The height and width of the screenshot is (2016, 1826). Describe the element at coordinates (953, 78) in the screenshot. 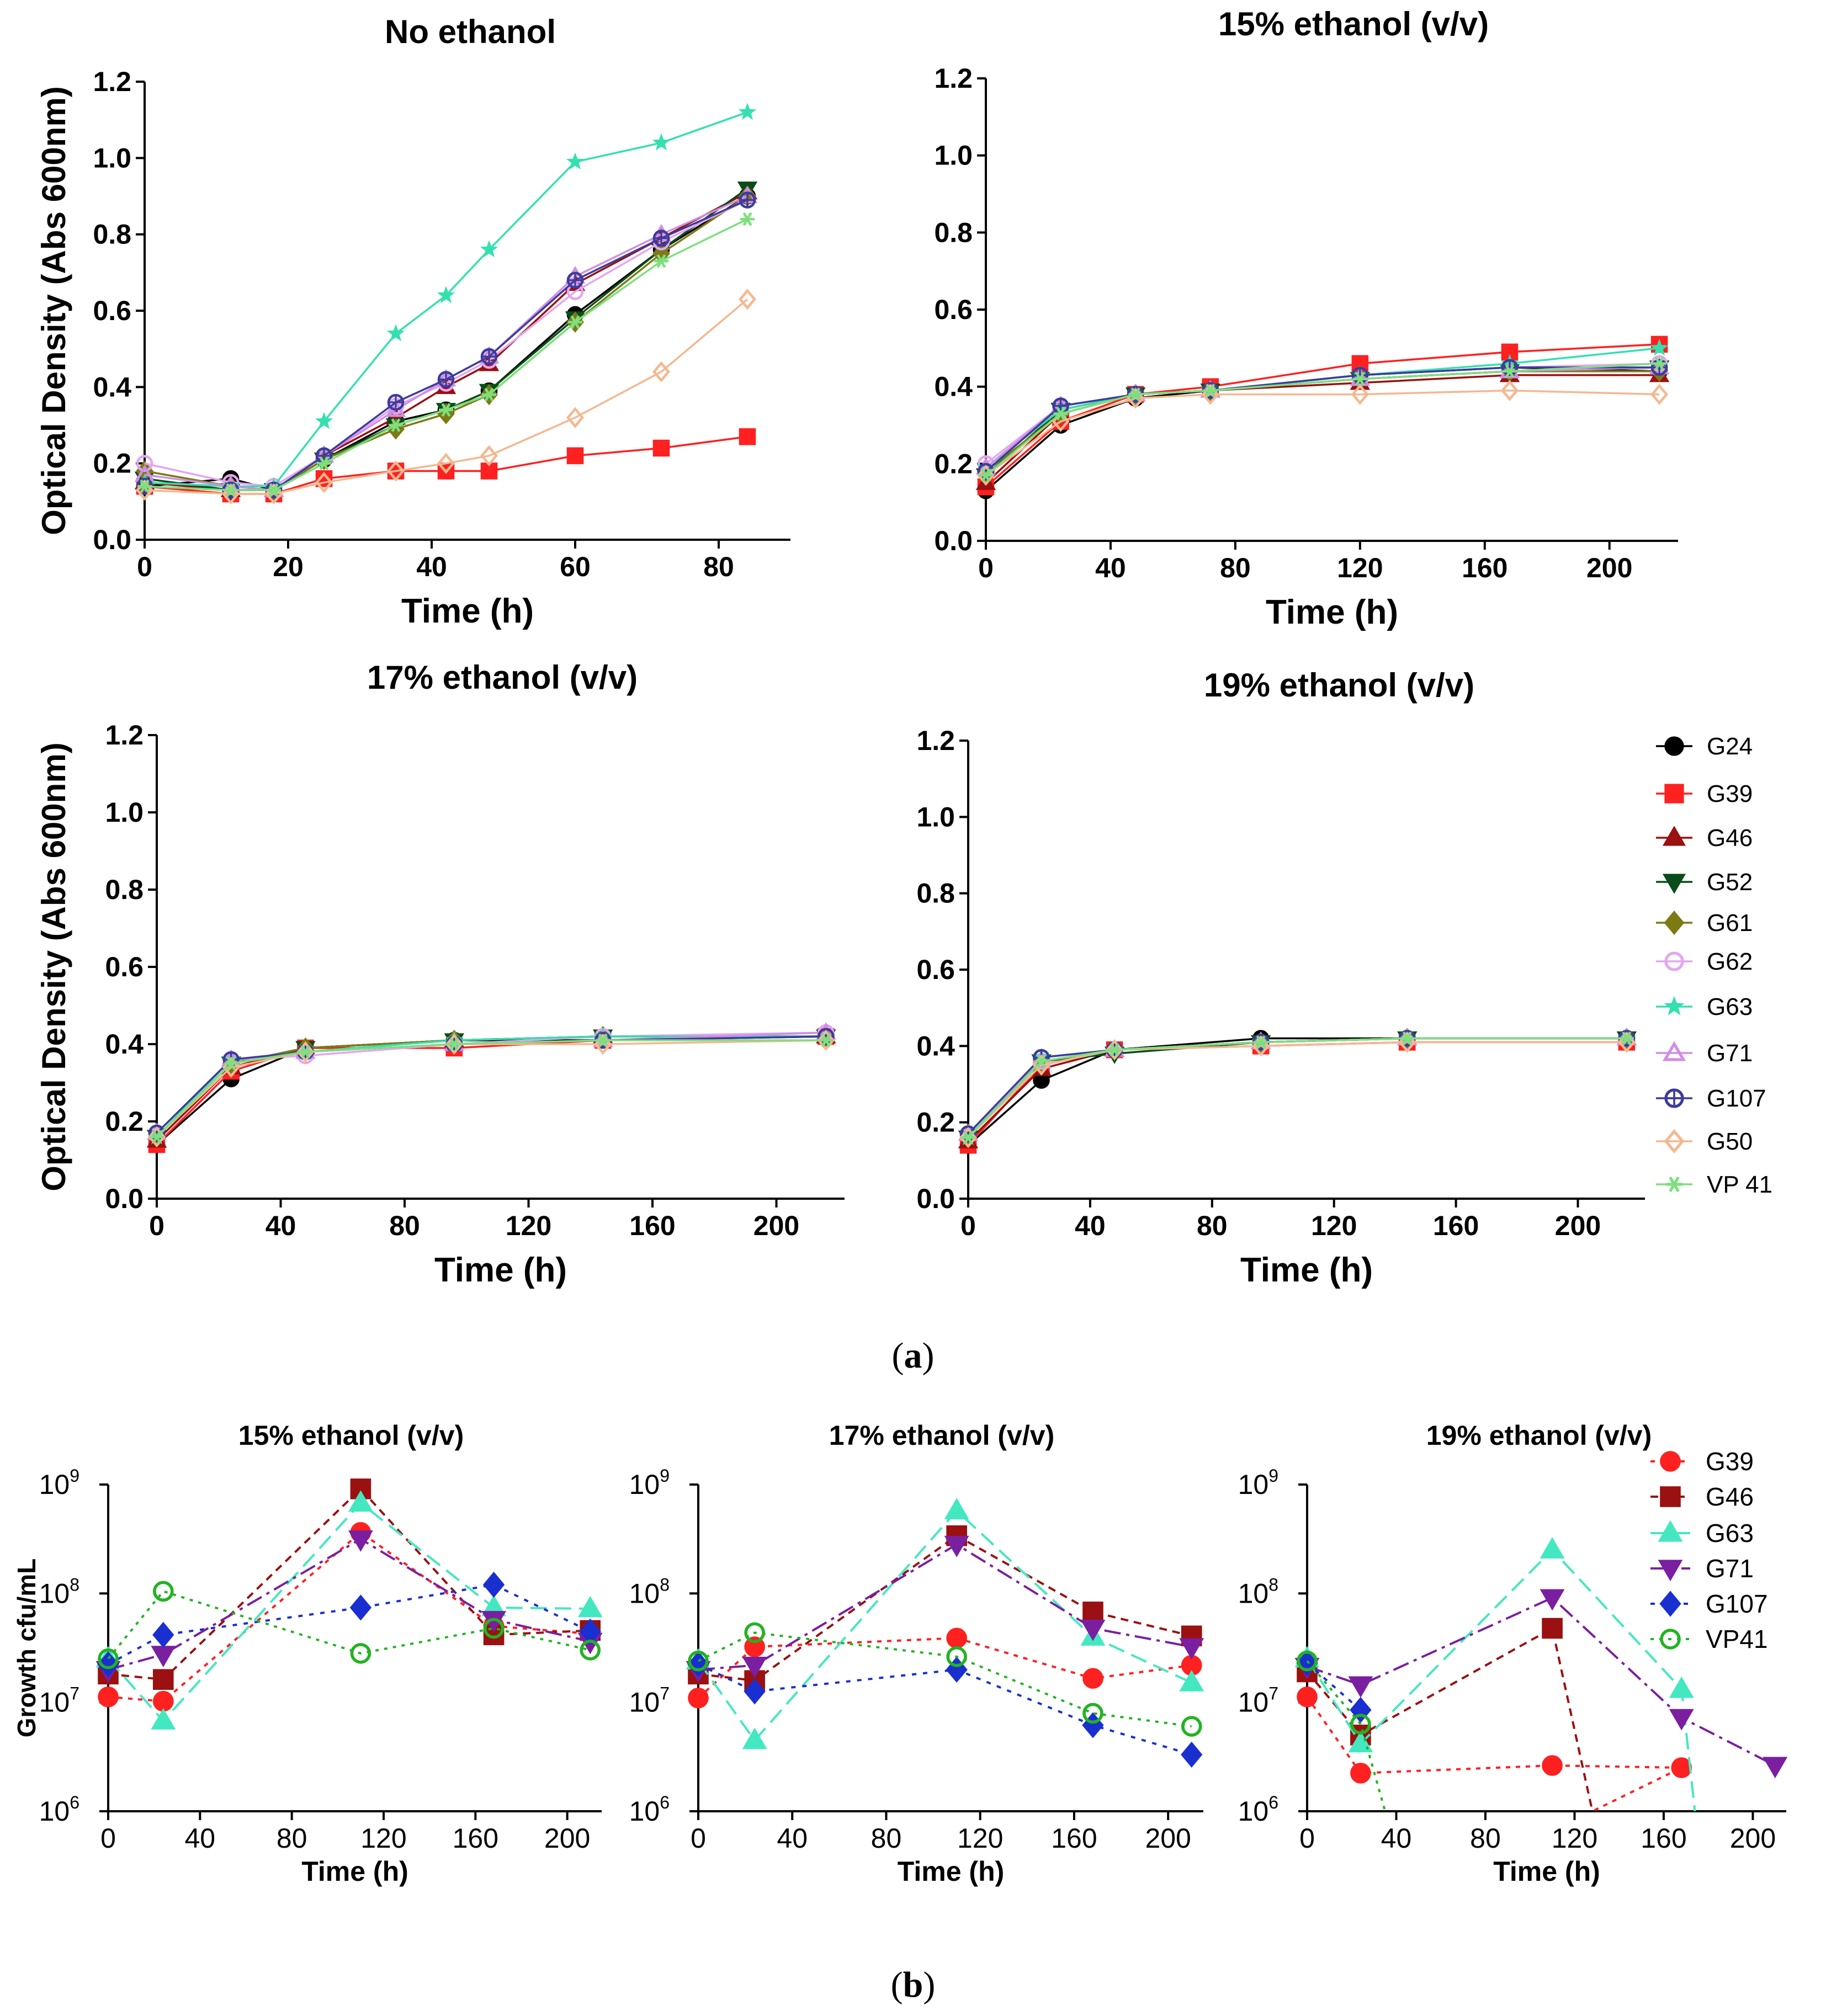

I see `y-tick-label: 1.2` at that location.